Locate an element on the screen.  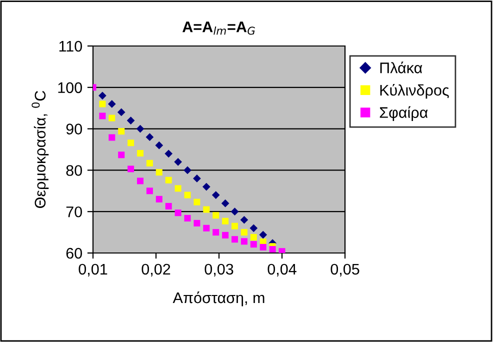
x-tick-label: 0,01 is located at coordinates (93, 270).